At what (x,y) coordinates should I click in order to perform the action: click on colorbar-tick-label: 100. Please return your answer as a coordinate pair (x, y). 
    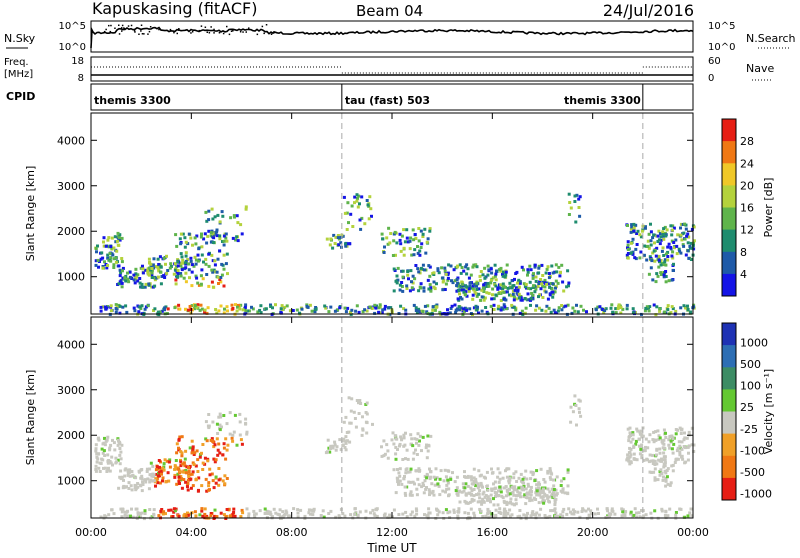
    Looking at the image, I should click on (750, 386).